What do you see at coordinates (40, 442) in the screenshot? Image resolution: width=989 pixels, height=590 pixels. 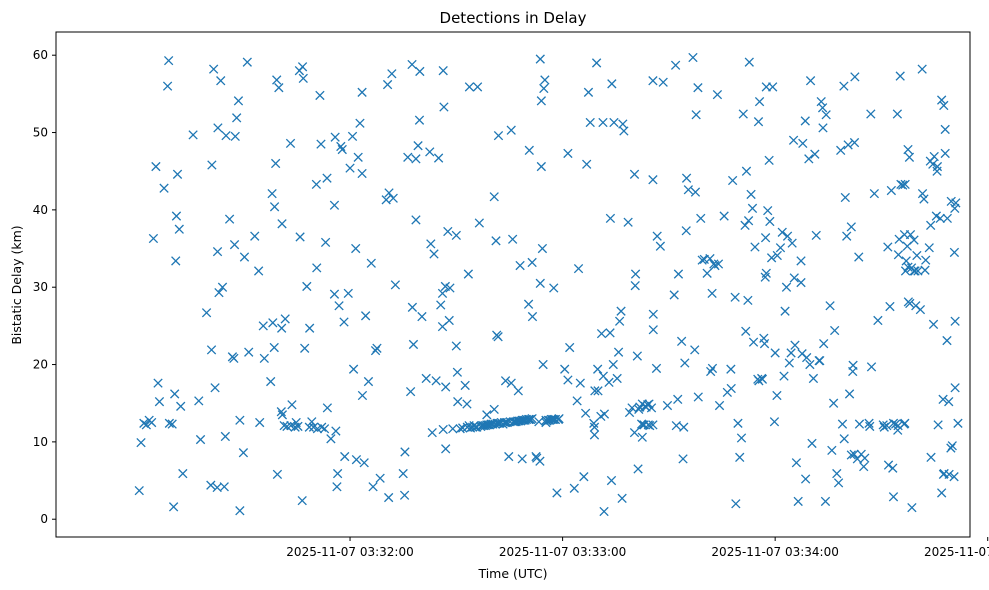 I see `y-tick-label: 10` at bounding box center [40, 442].